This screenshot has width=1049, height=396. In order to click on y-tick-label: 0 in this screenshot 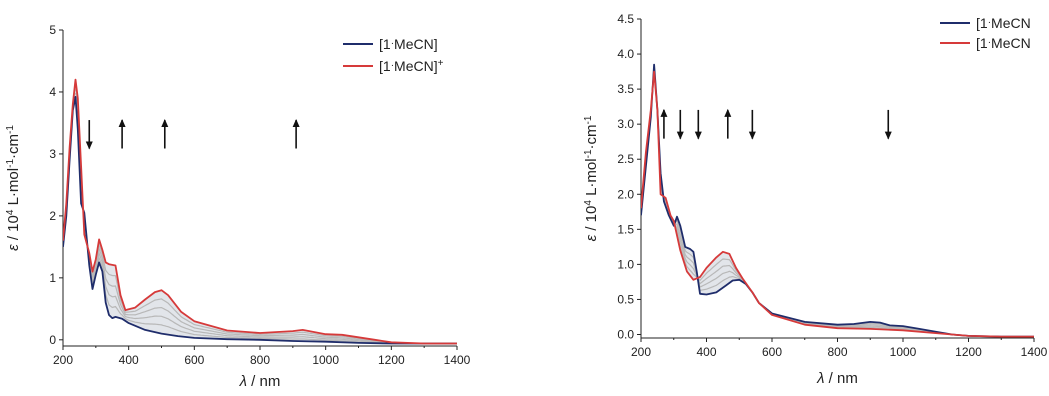, I will do `click(52, 340)`.